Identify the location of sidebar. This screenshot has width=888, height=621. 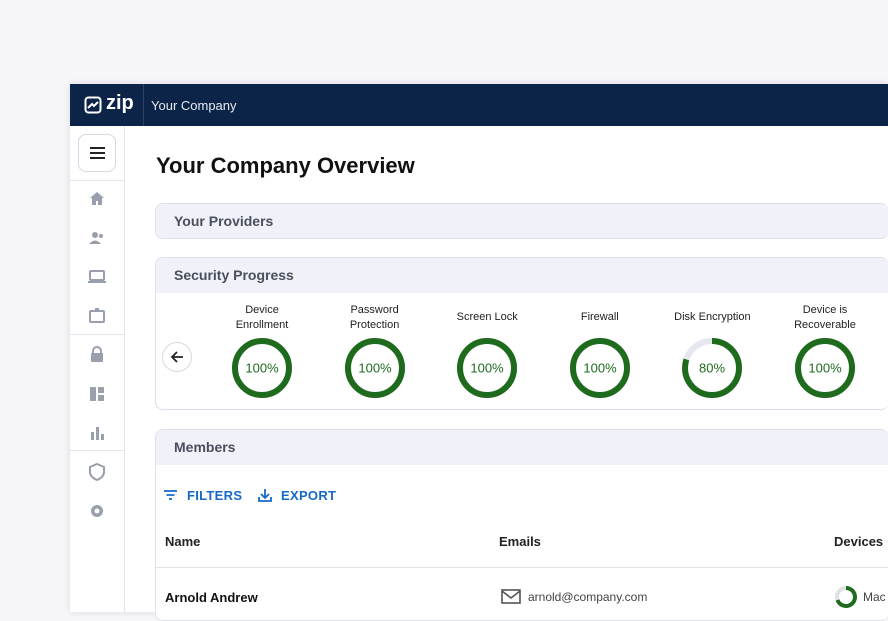
(97, 369).